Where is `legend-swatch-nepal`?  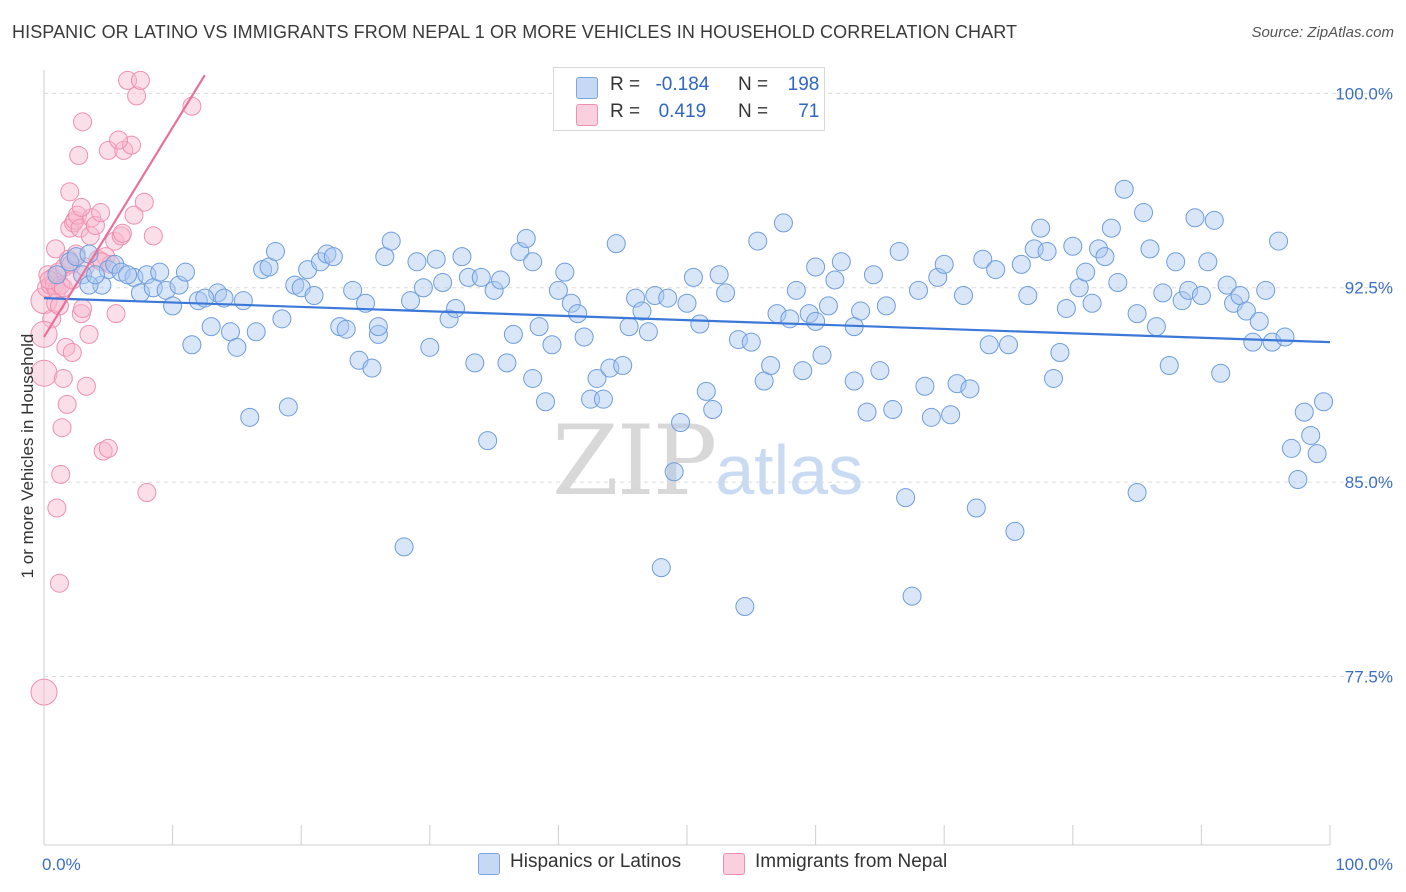 legend-swatch-nepal is located at coordinates (587, 115).